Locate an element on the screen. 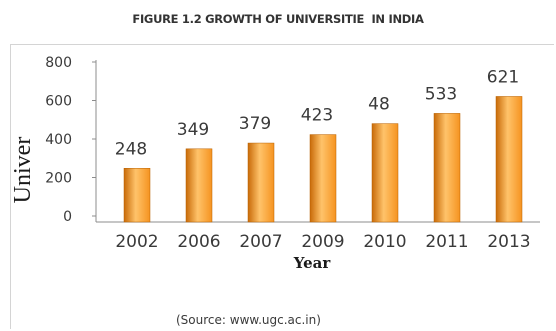 Image resolution: width=556 pixels, height=331 pixels. x-tick-label-2013: 2013 is located at coordinates (508, 242).